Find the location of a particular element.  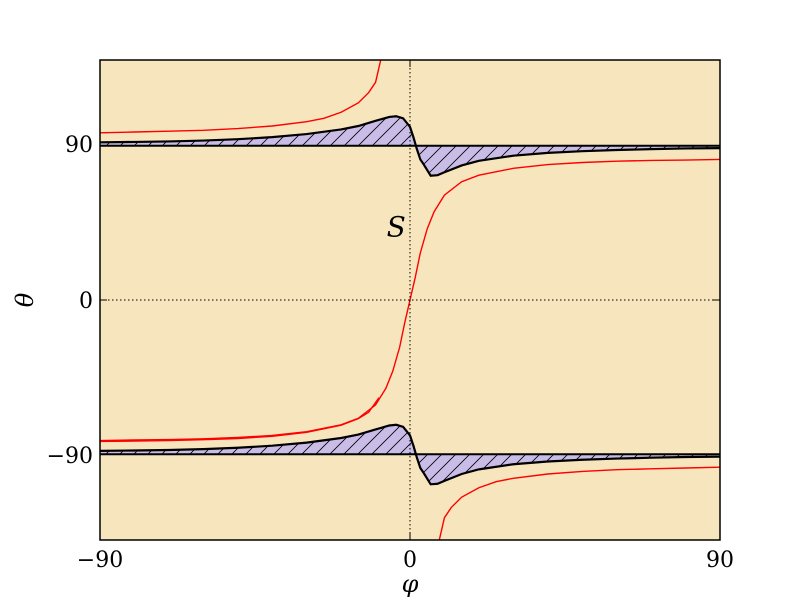

y-tick-label-zero: 0 is located at coordinates (86, 301).